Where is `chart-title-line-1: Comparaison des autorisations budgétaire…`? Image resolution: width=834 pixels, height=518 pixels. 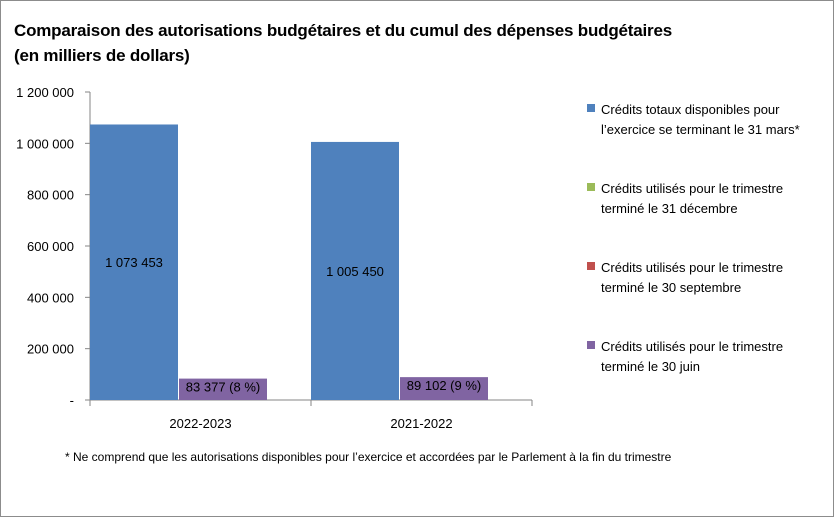 chart-title-line-1: Comparaison des autorisations budgétaire… is located at coordinates (343, 30).